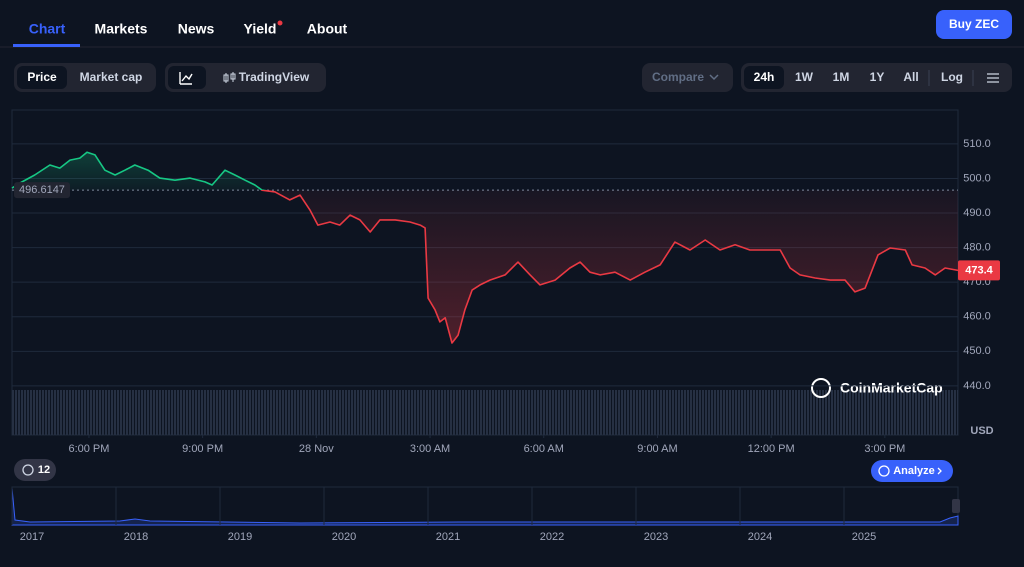 The width and height of the screenshot is (1024, 567). I want to click on history-count: 12, so click(44, 470).